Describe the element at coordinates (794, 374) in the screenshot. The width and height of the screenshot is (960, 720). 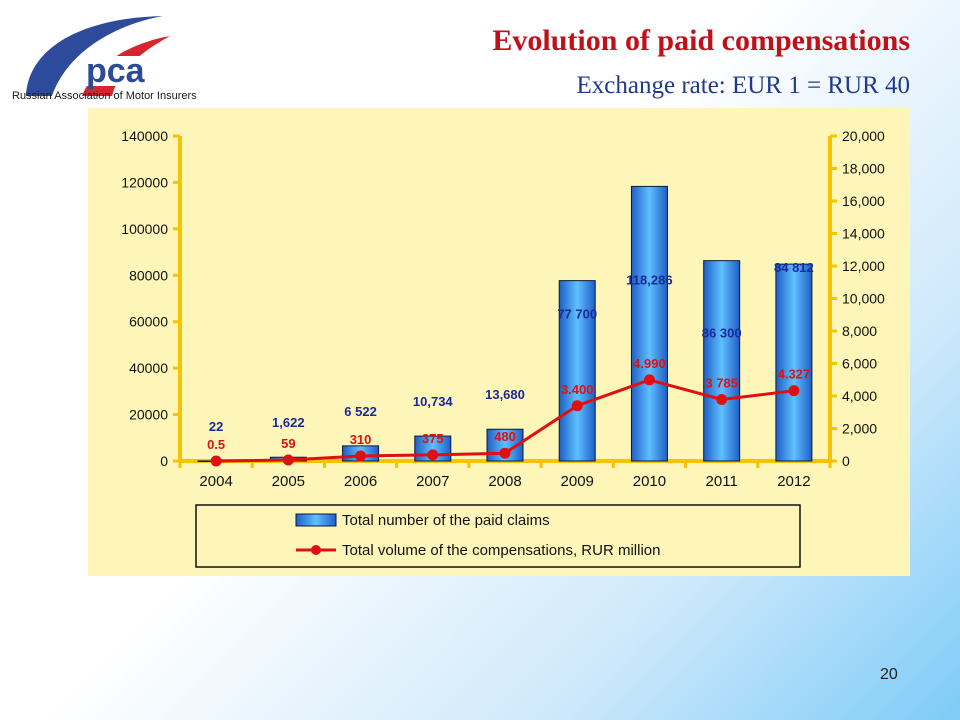
I see `line-data-label: 4.327` at that location.